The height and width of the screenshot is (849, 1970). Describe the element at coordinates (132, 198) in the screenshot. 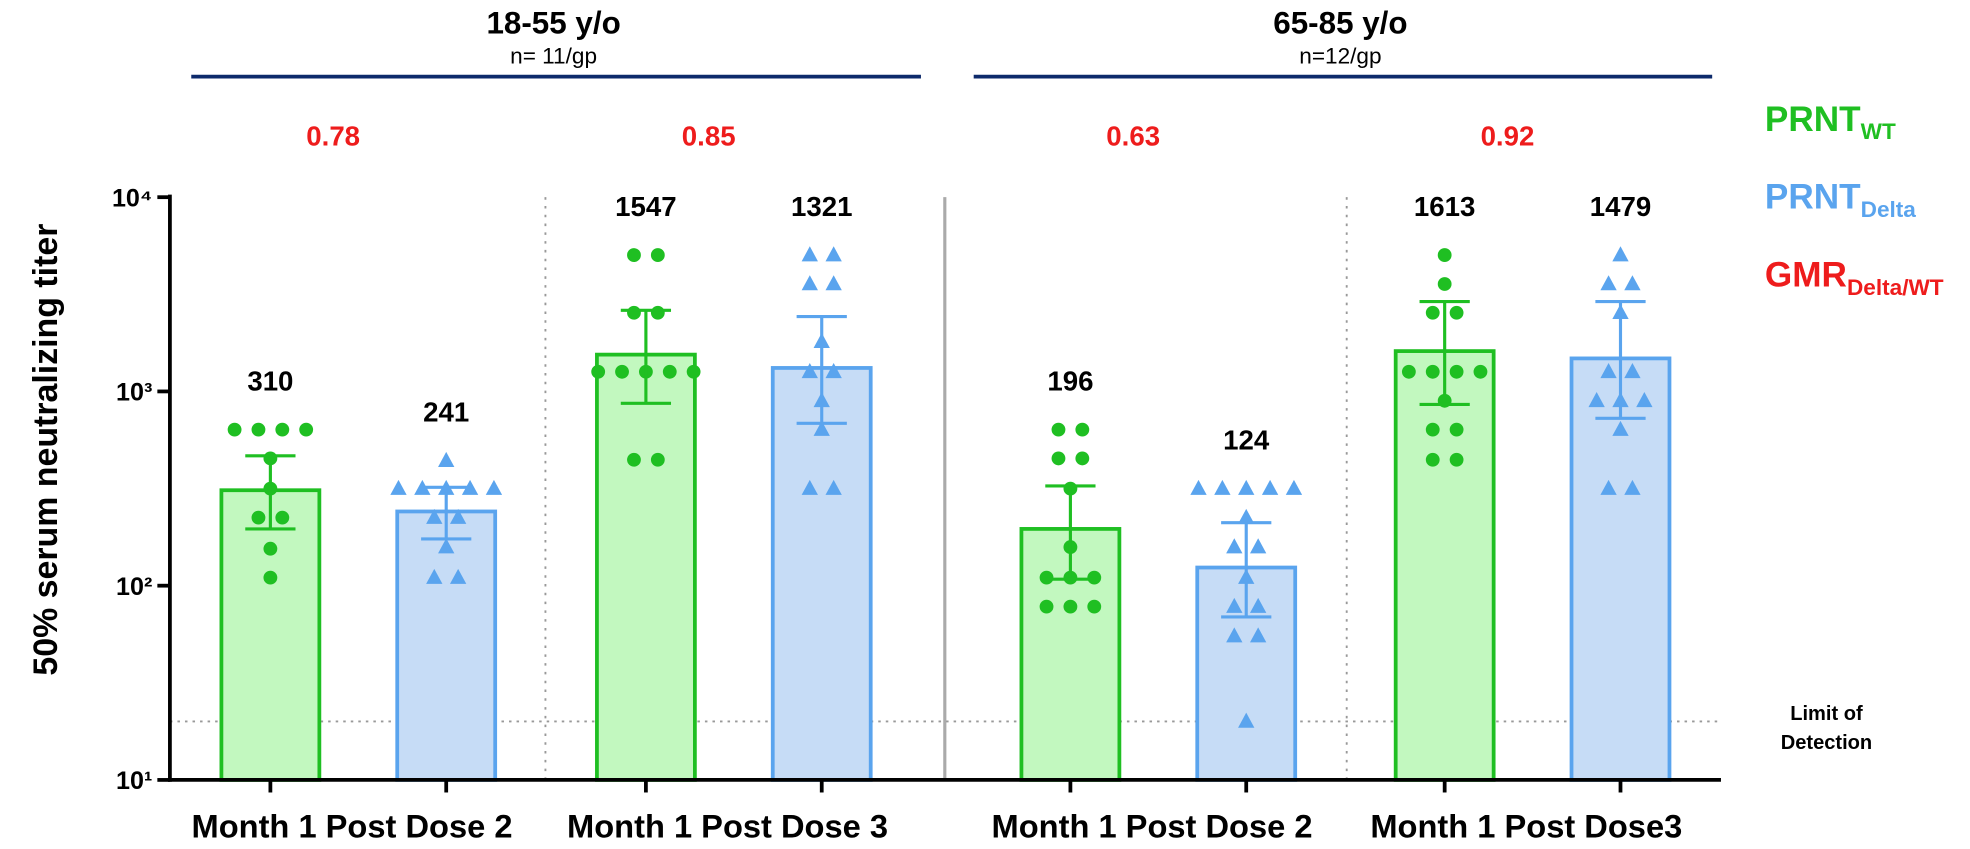

I see `y-tick-label: 10⁴` at that location.